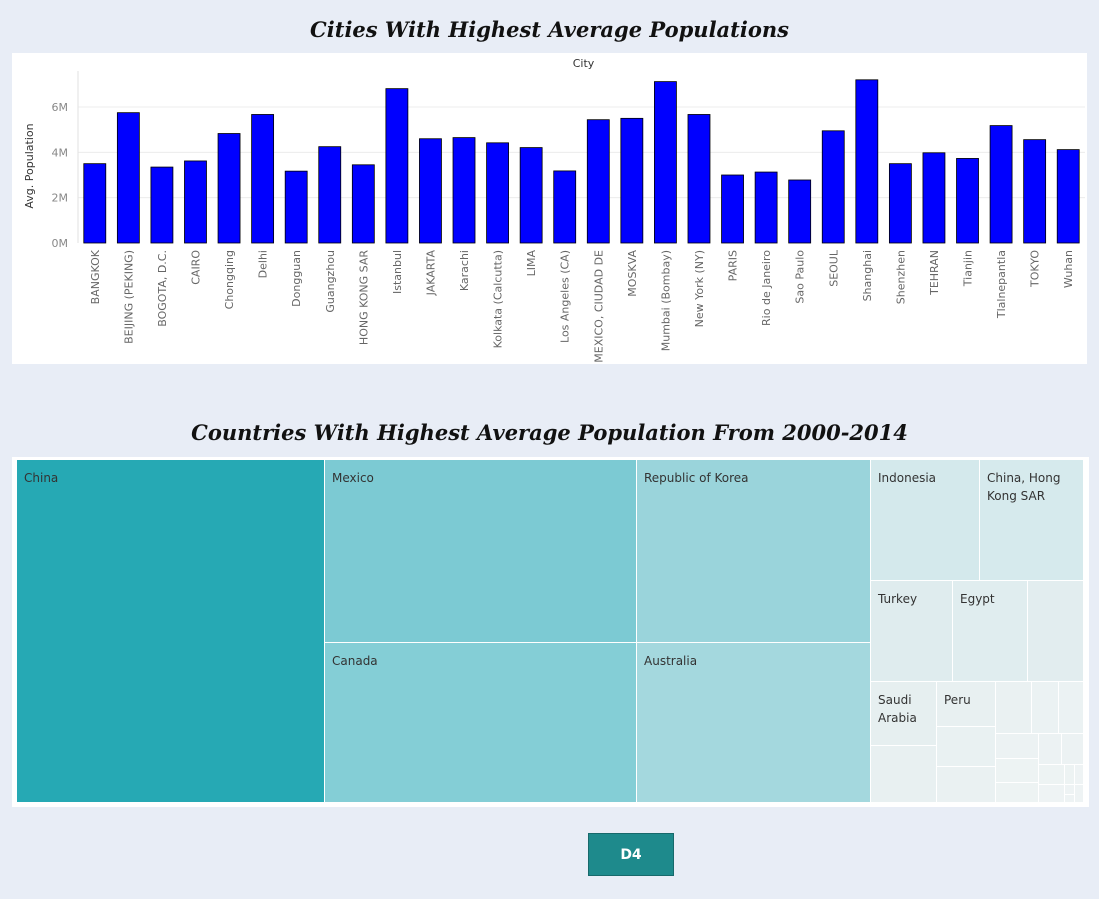  I want to click on x-tick-label: Shanghai, so click(867, 275).